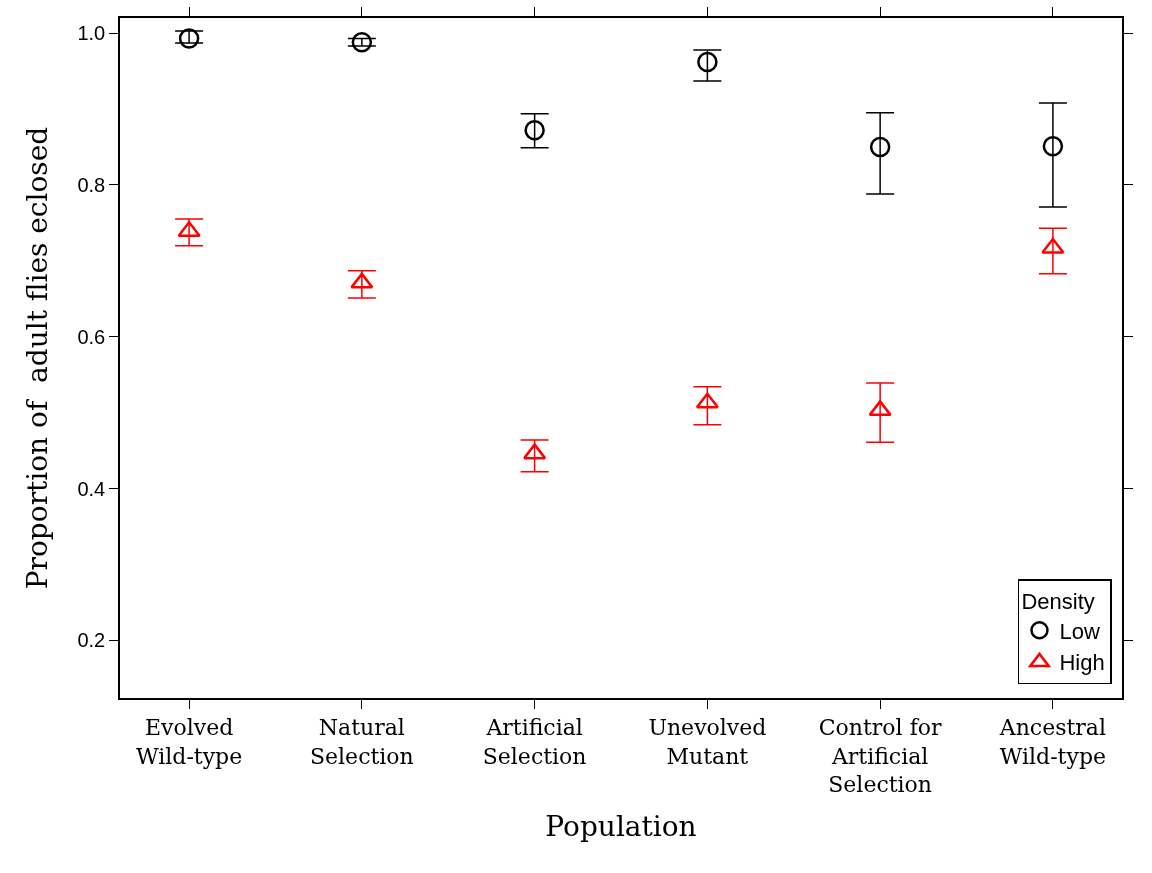 Image resolution: width=1152 pixels, height=873 pixels. I want to click on x-tick-label: Artificial Selection, so click(534, 742).